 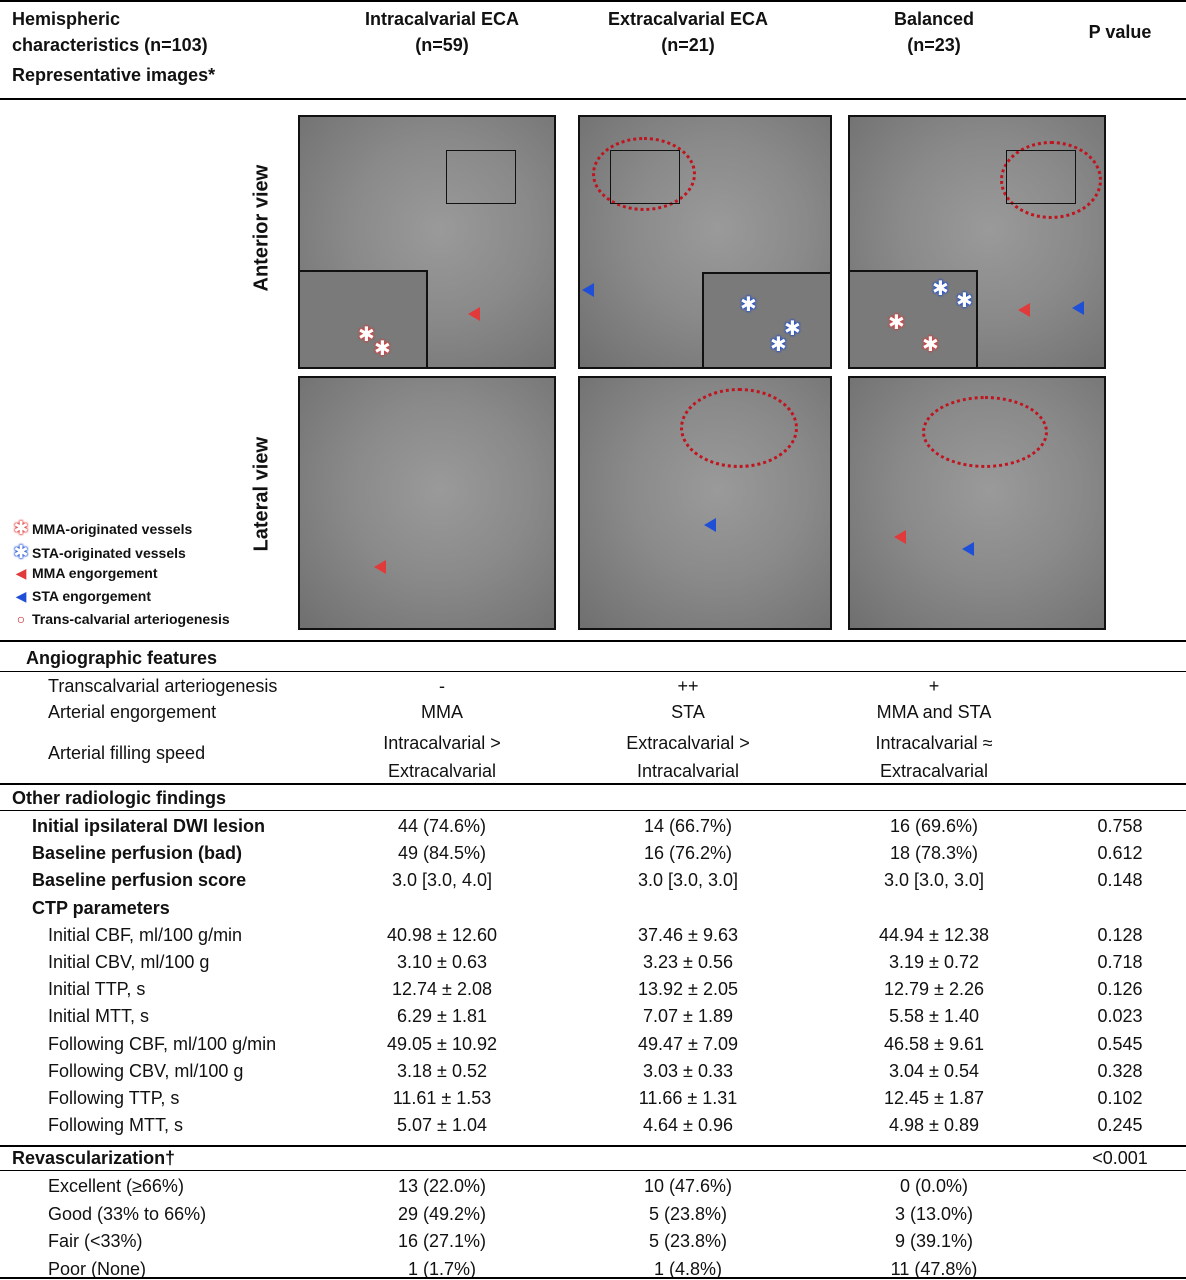 I want to click on finding-label: Baseline perfusion score, so click(x=139, y=880).